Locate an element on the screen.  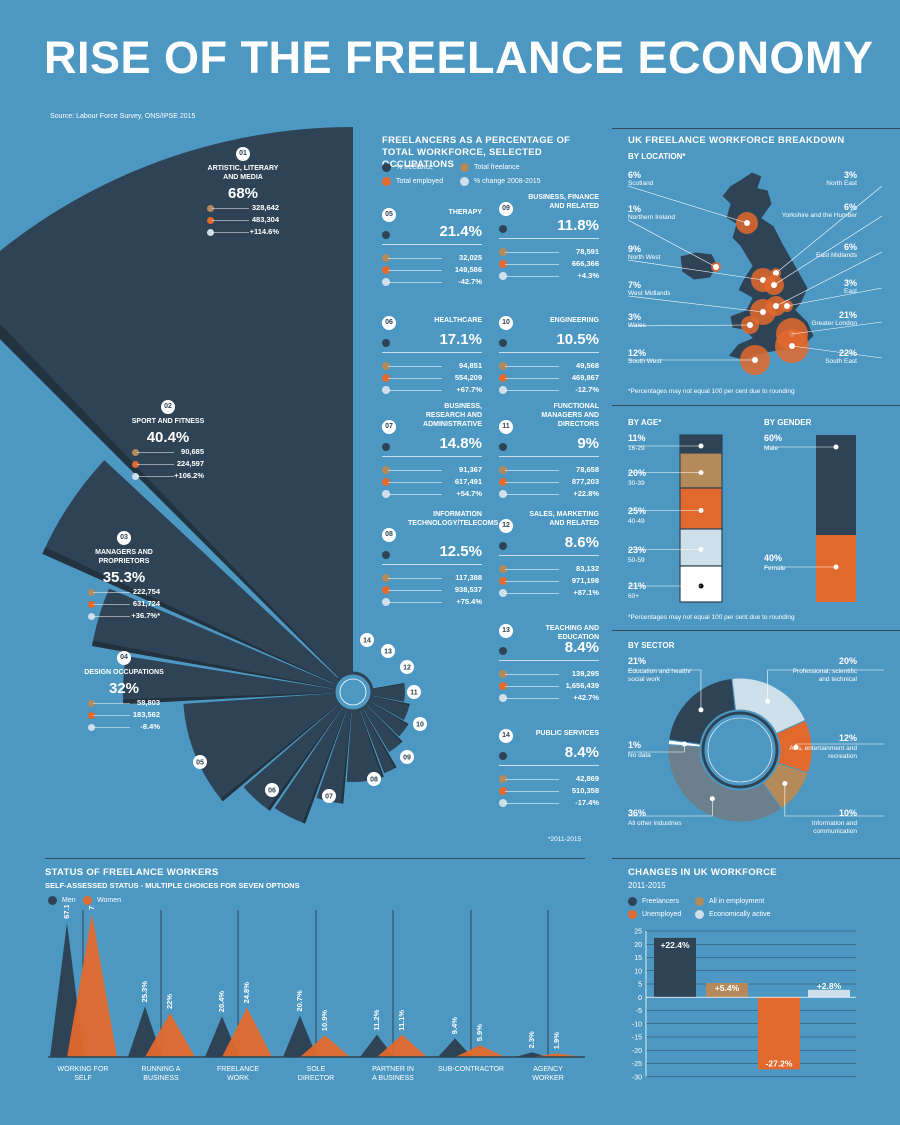
by-age-title: BY AGE* is located at coordinates (645, 422).